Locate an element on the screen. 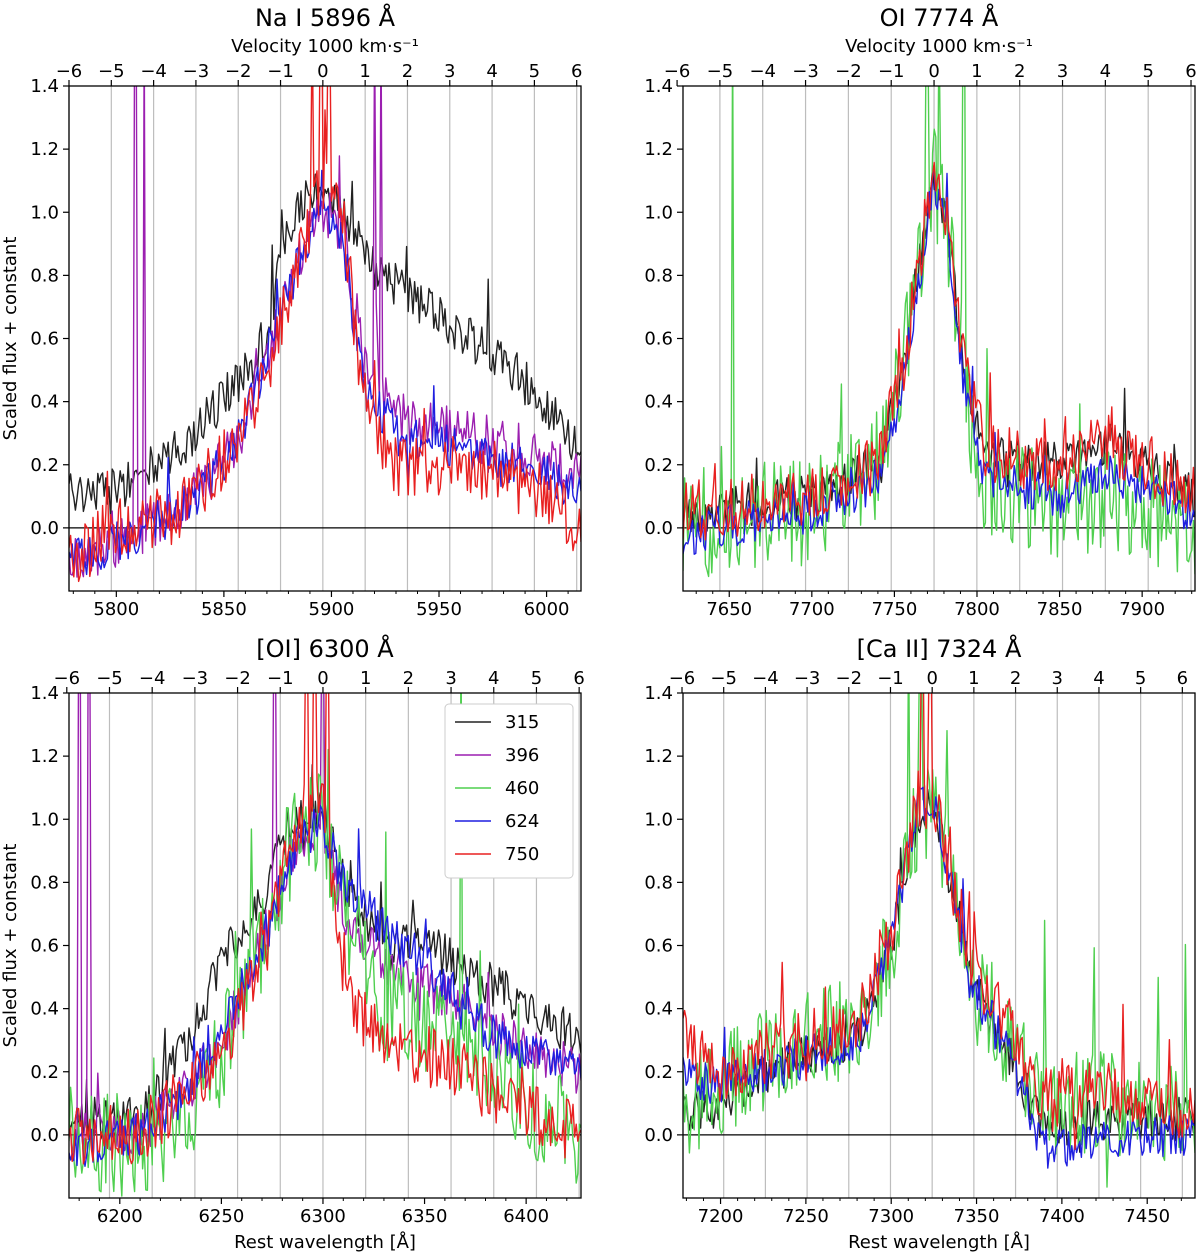 This screenshot has width=1200, height=1258. x-tick-label: 6200 is located at coordinates (120, 1216).